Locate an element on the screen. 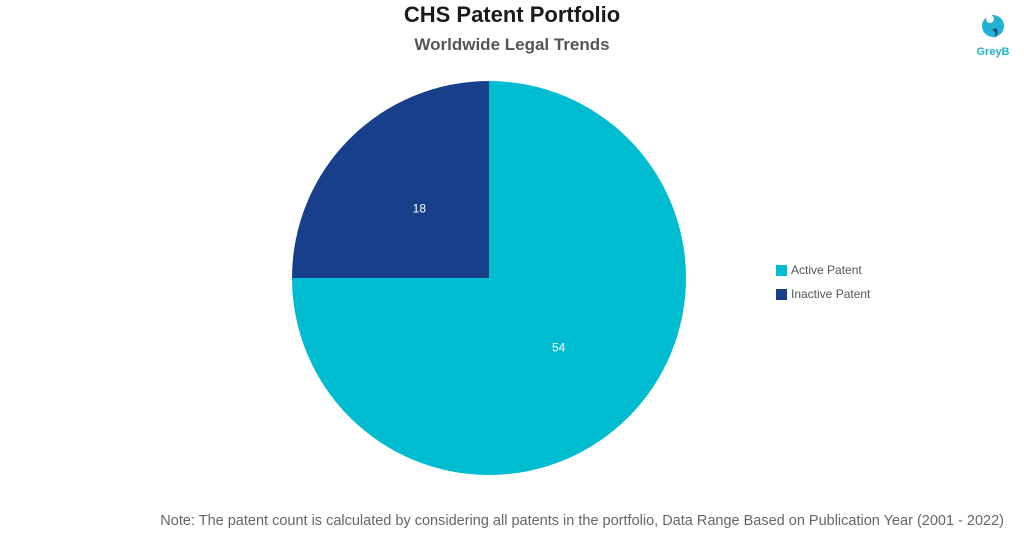 This screenshot has height=546, width=1024. data-label-inactive: 18 is located at coordinates (420, 208).